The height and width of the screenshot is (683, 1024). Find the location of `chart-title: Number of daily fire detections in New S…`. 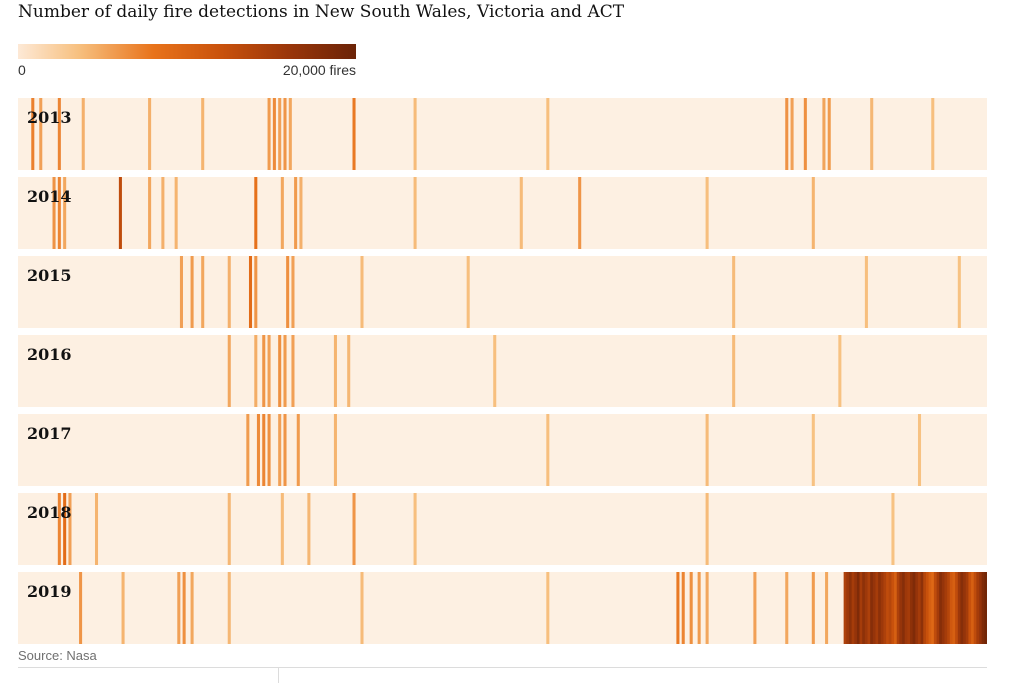

chart-title: Number of daily fire detections in New S… is located at coordinates (321, 12).